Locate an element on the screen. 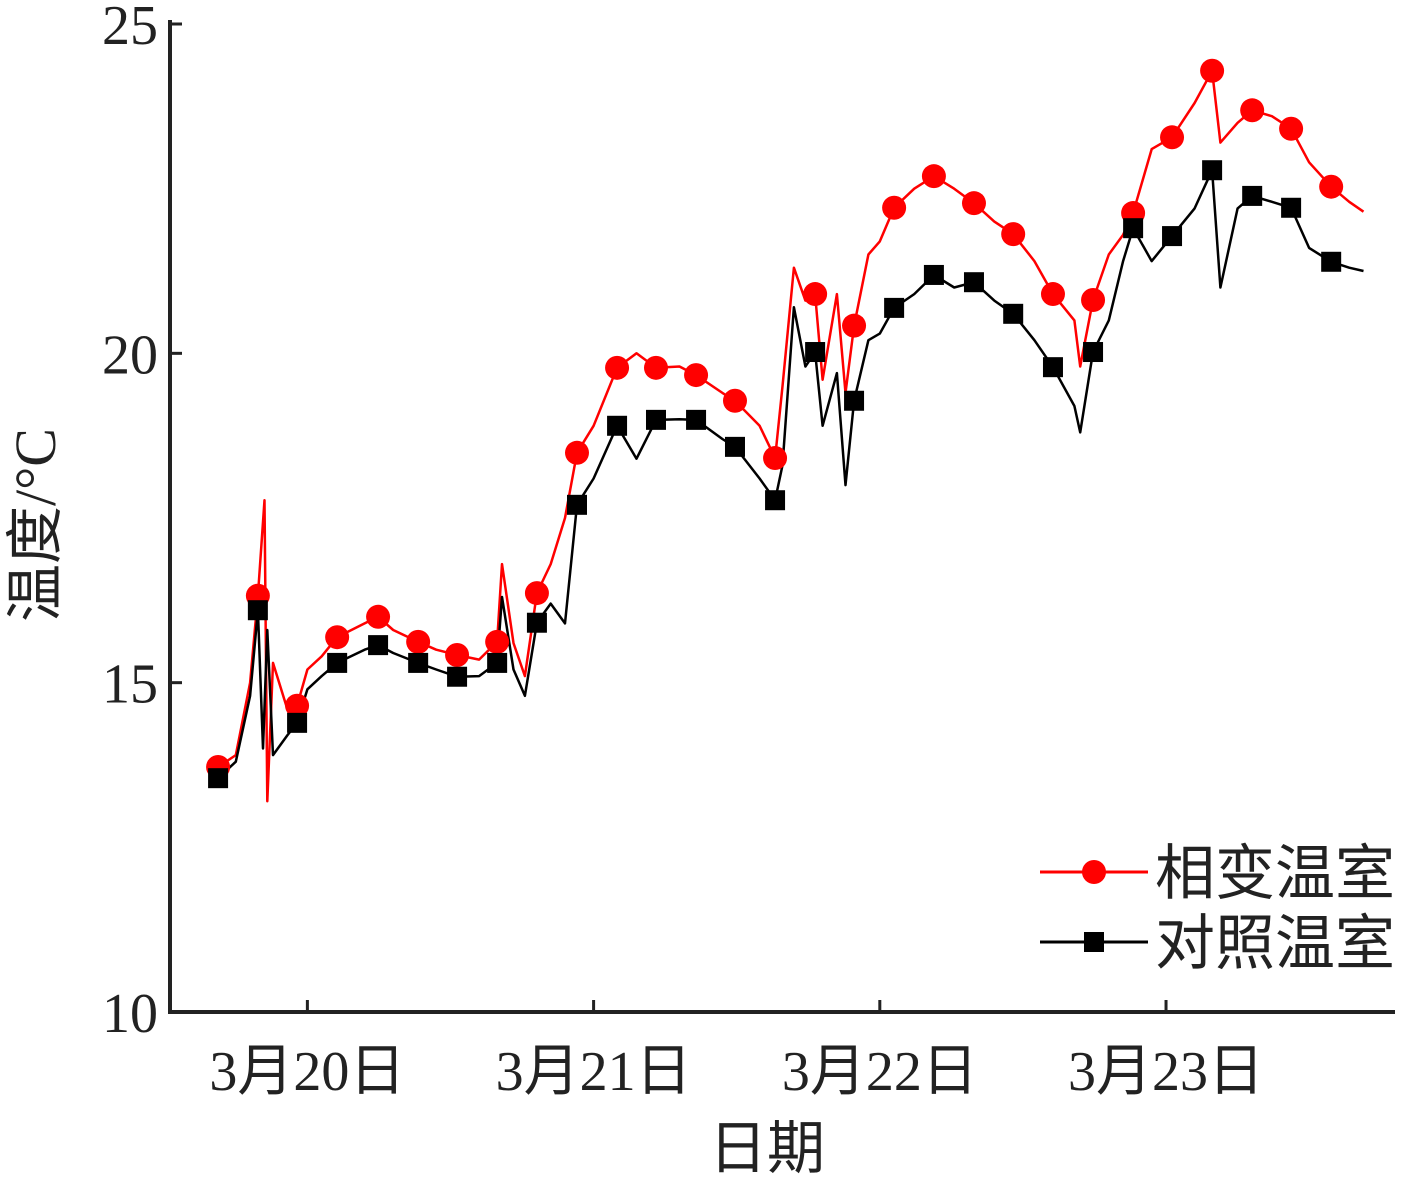  legend-label: 对照温室 is located at coordinates (1275, 944).